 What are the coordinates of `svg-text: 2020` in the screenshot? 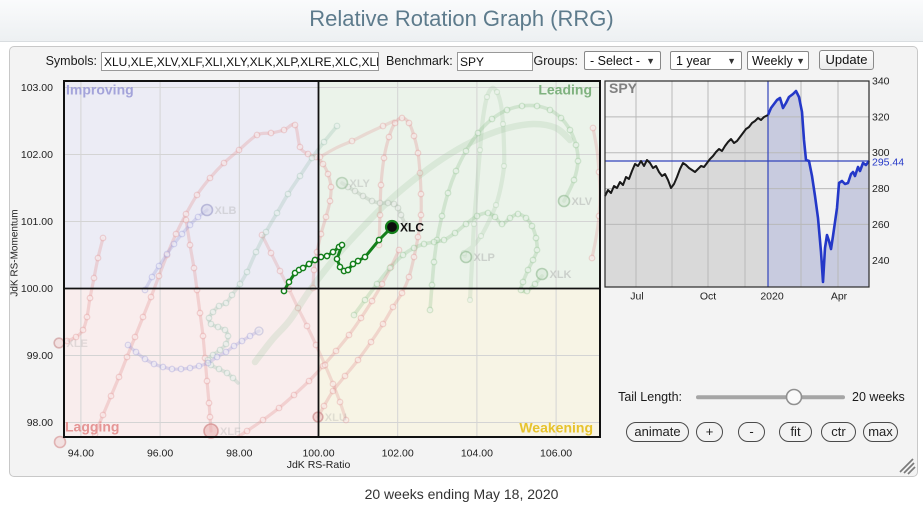 It's located at (772, 297).